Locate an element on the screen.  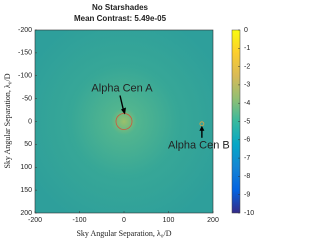
colorbar-tick-label: -9 is located at coordinates (247, 195).